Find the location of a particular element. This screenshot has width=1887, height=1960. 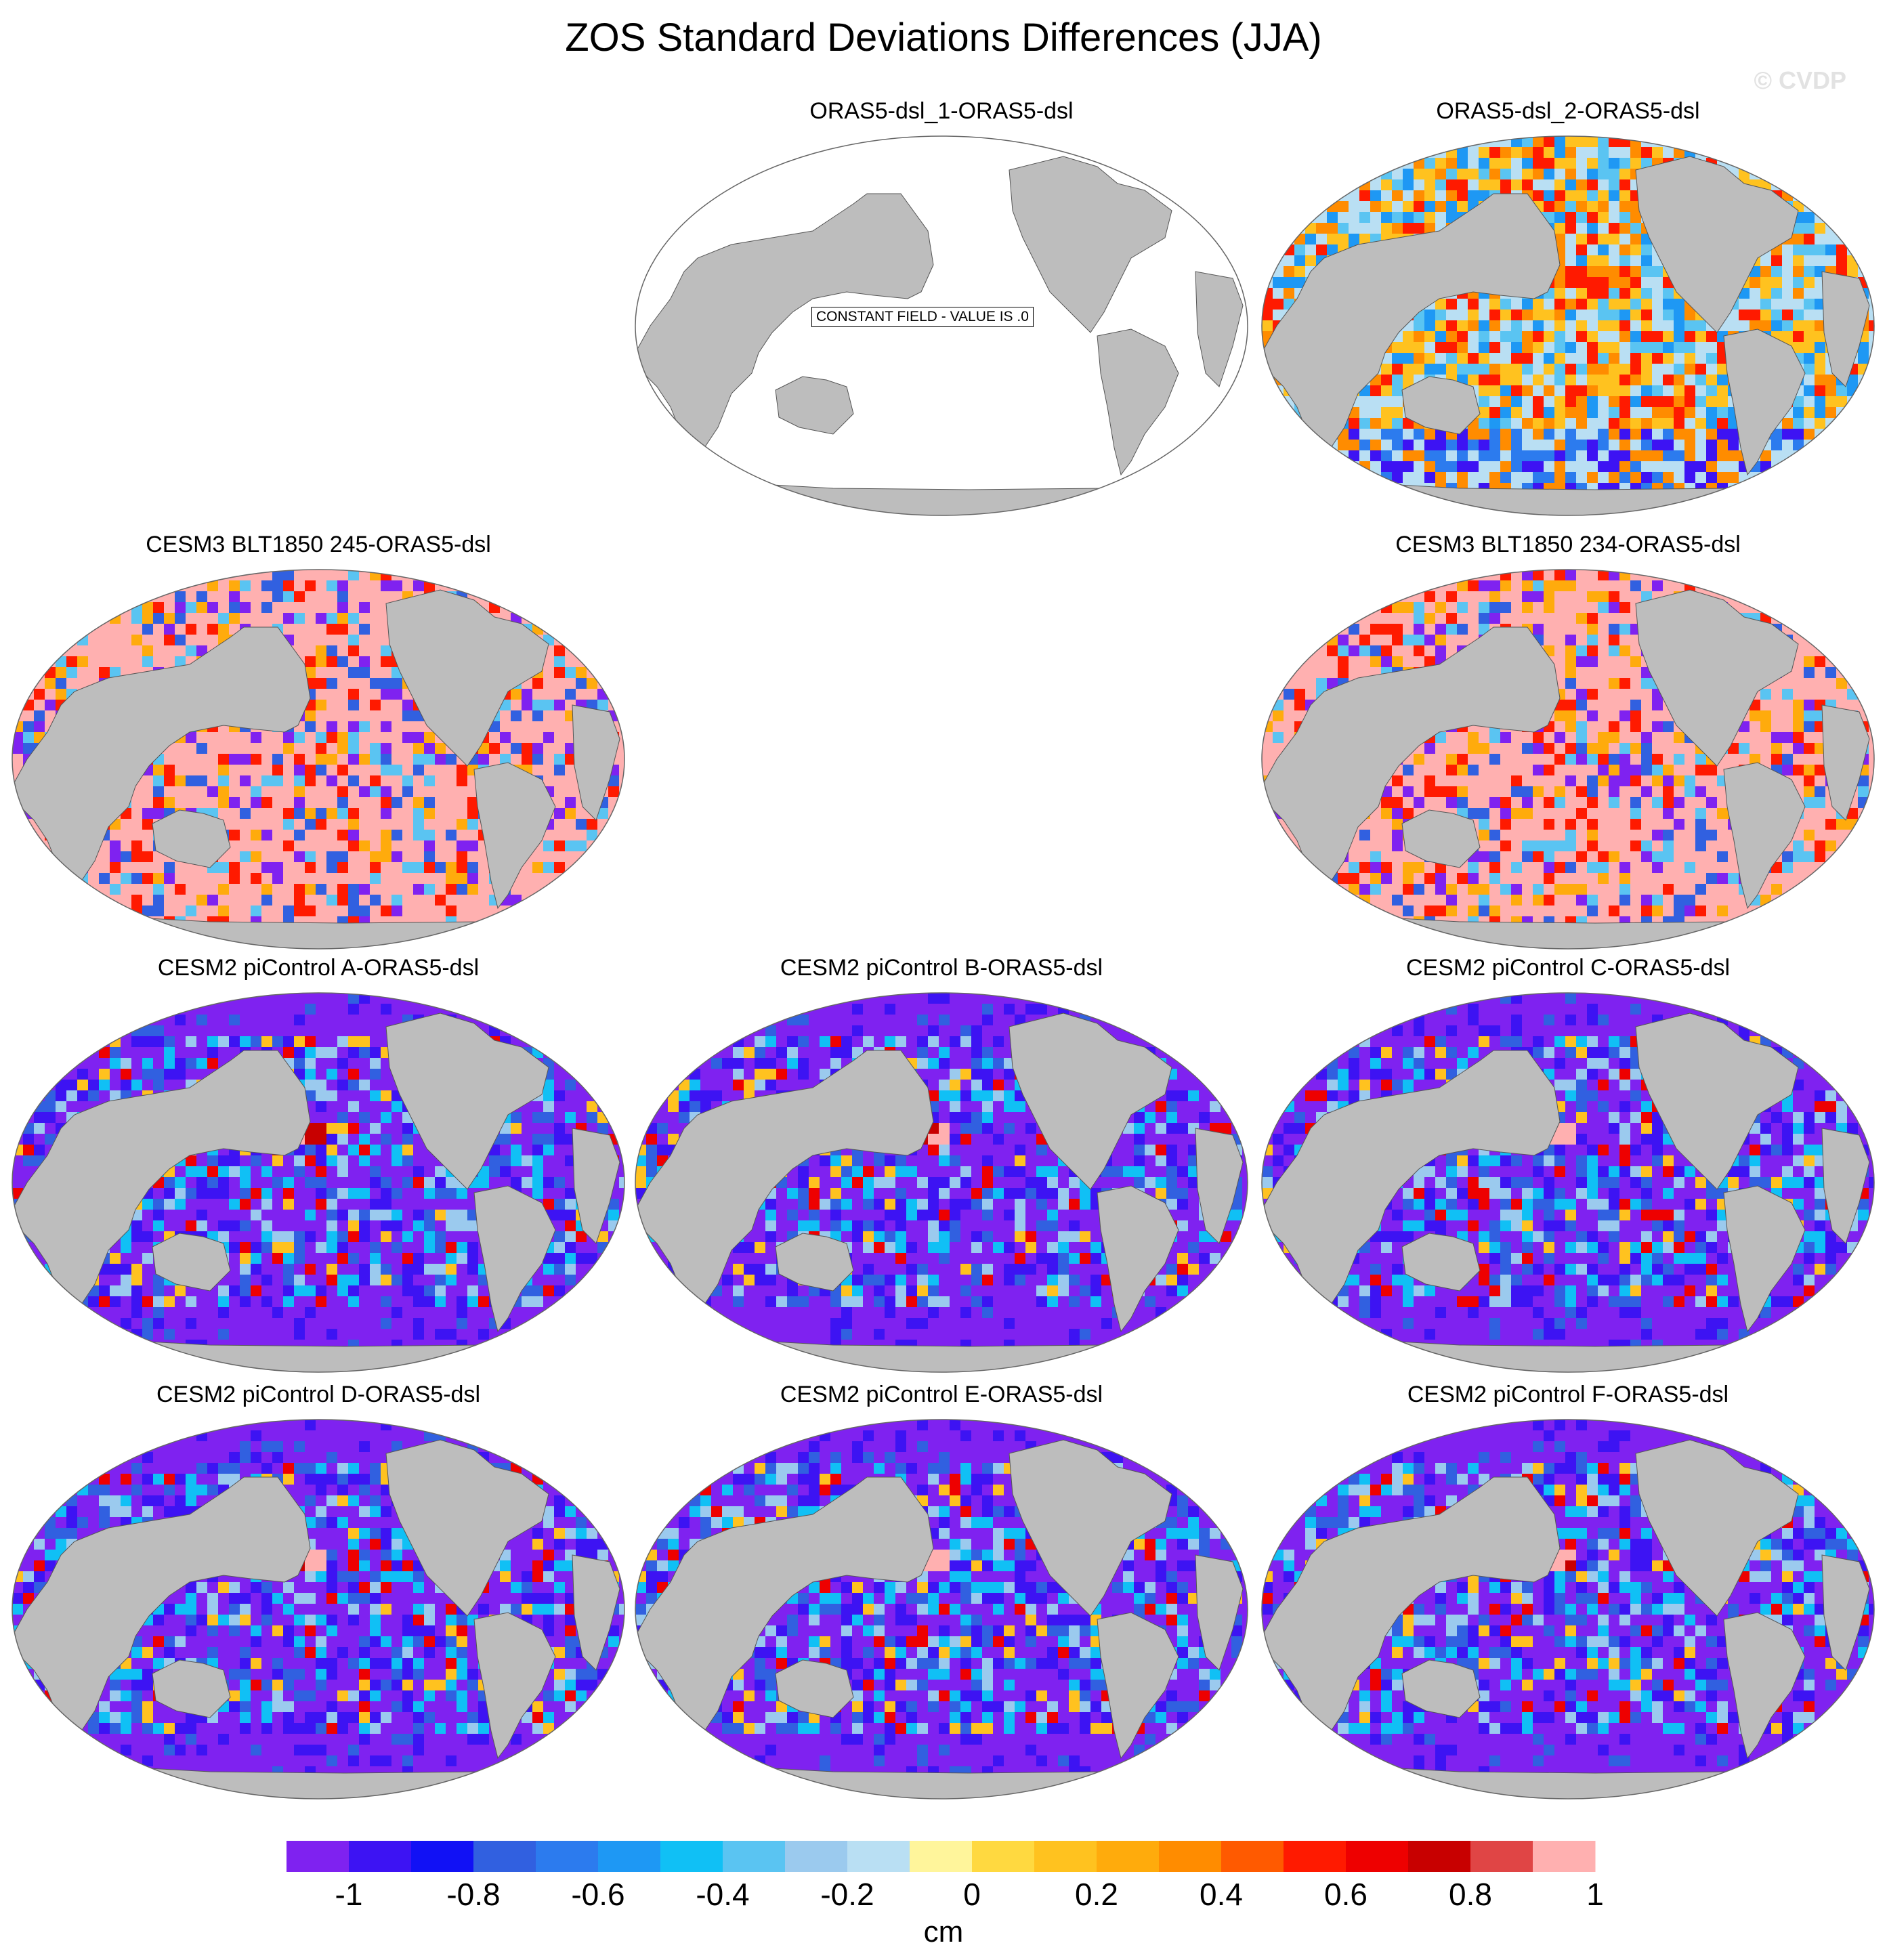

colorbar-tick-label: -1 is located at coordinates (349, 1894).